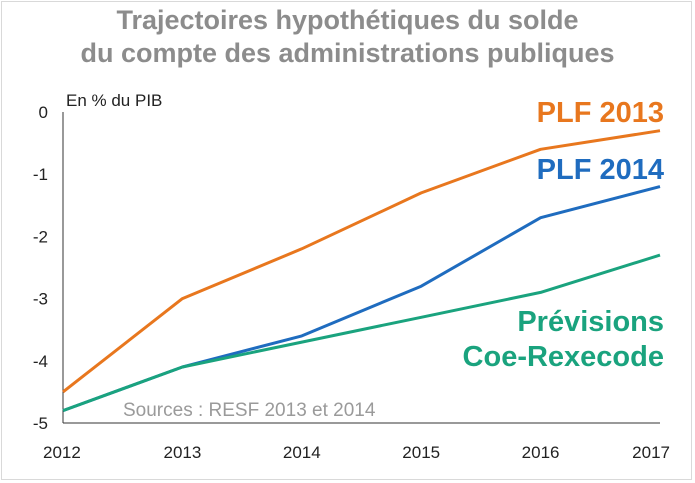 The height and width of the screenshot is (483, 695). Describe the element at coordinates (600, 170) in the screenshot. I see `series-label-plf-2014: PLF 2014` at that location.